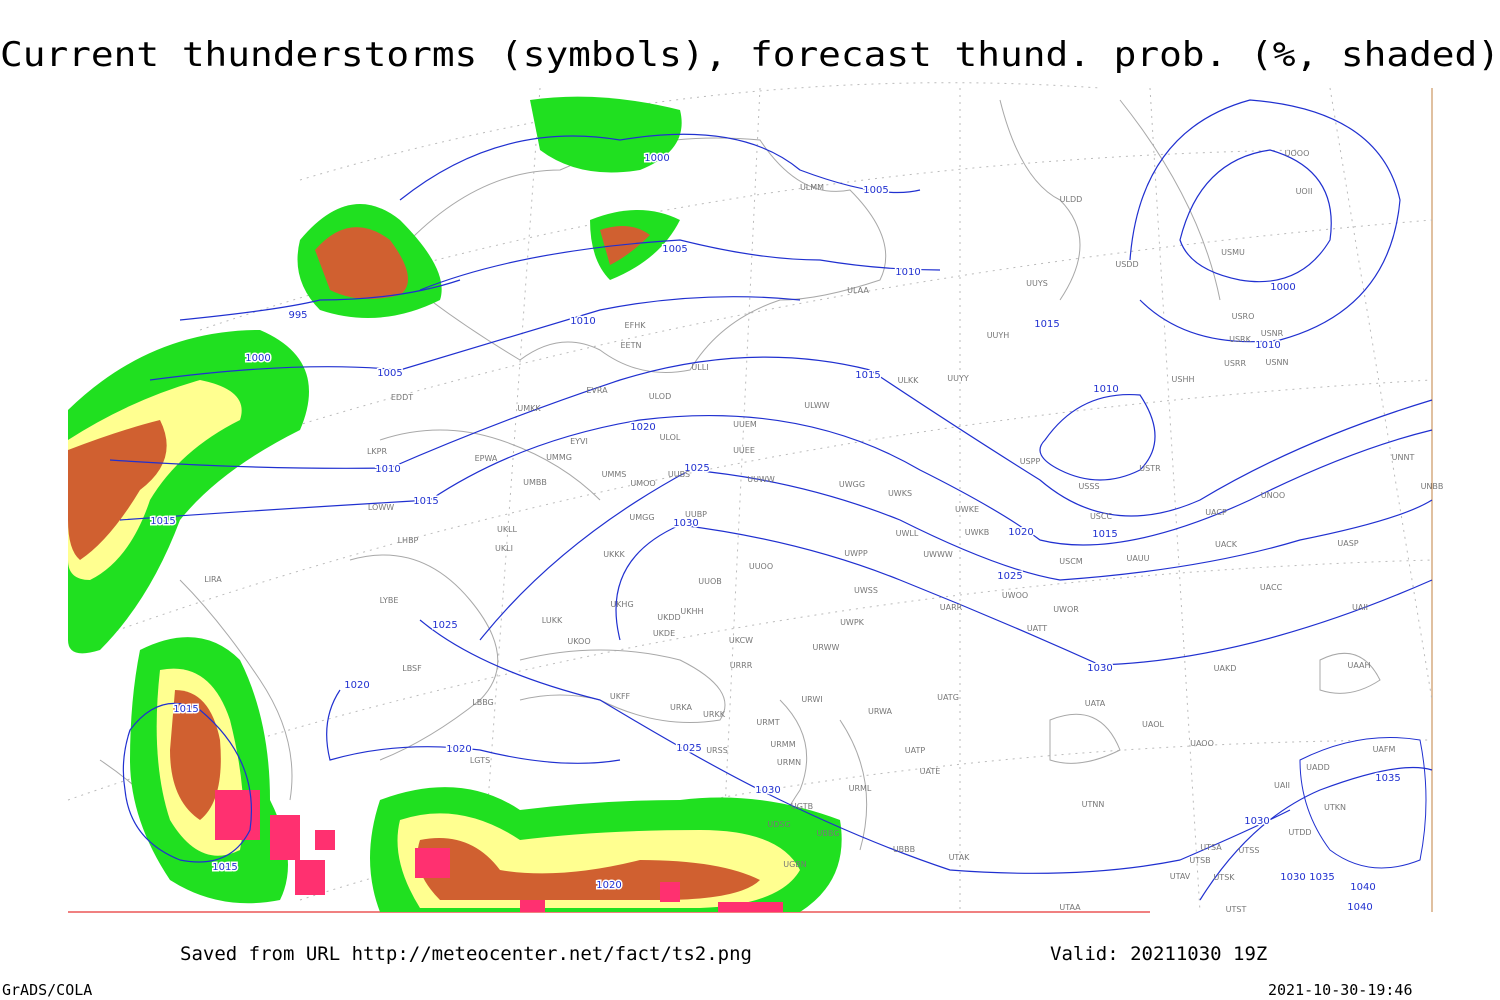  I want to click on station-label: USCC, so click(1101, 516).